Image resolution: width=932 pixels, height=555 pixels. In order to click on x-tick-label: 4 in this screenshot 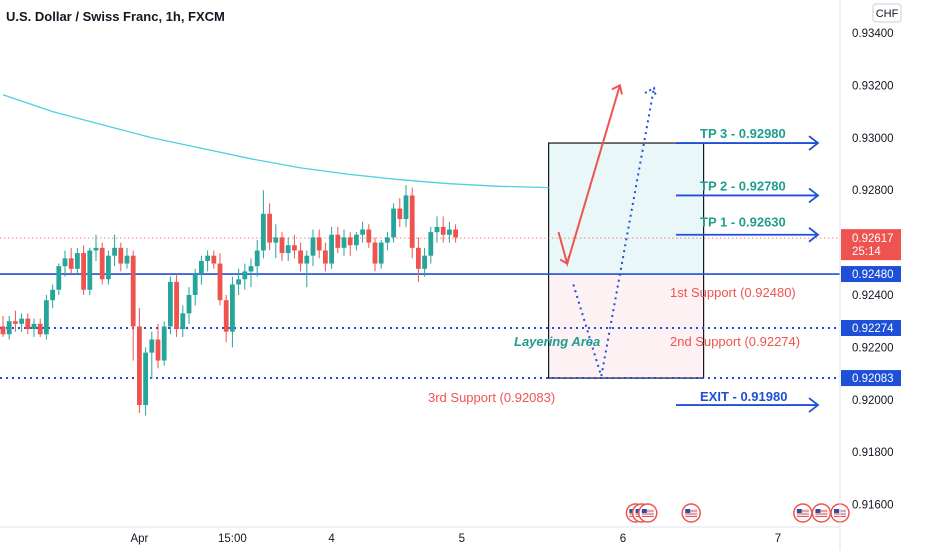, I will do `click(331, 539)`.